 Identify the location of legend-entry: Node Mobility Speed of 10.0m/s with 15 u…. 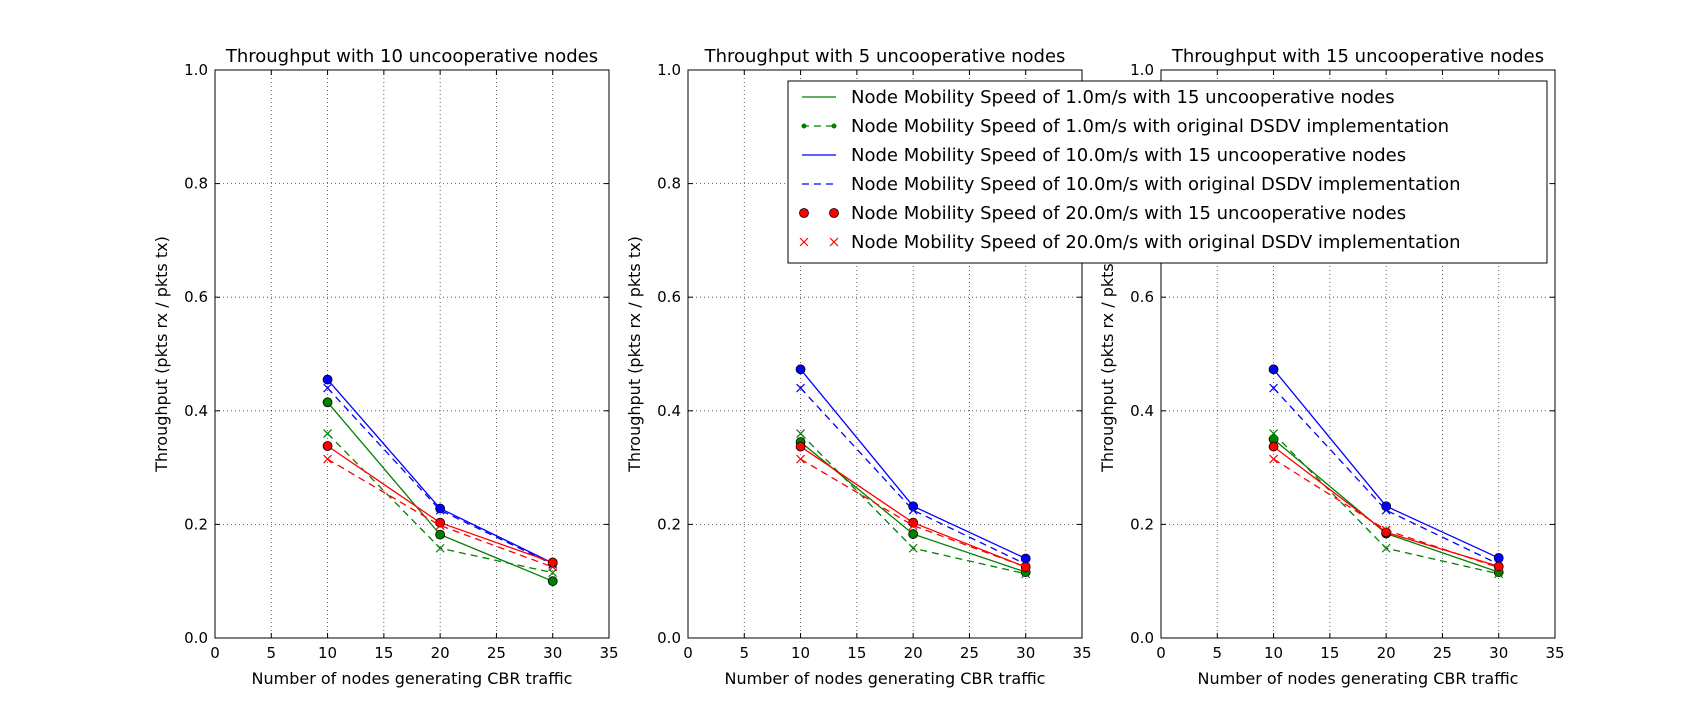
(1104, 155).